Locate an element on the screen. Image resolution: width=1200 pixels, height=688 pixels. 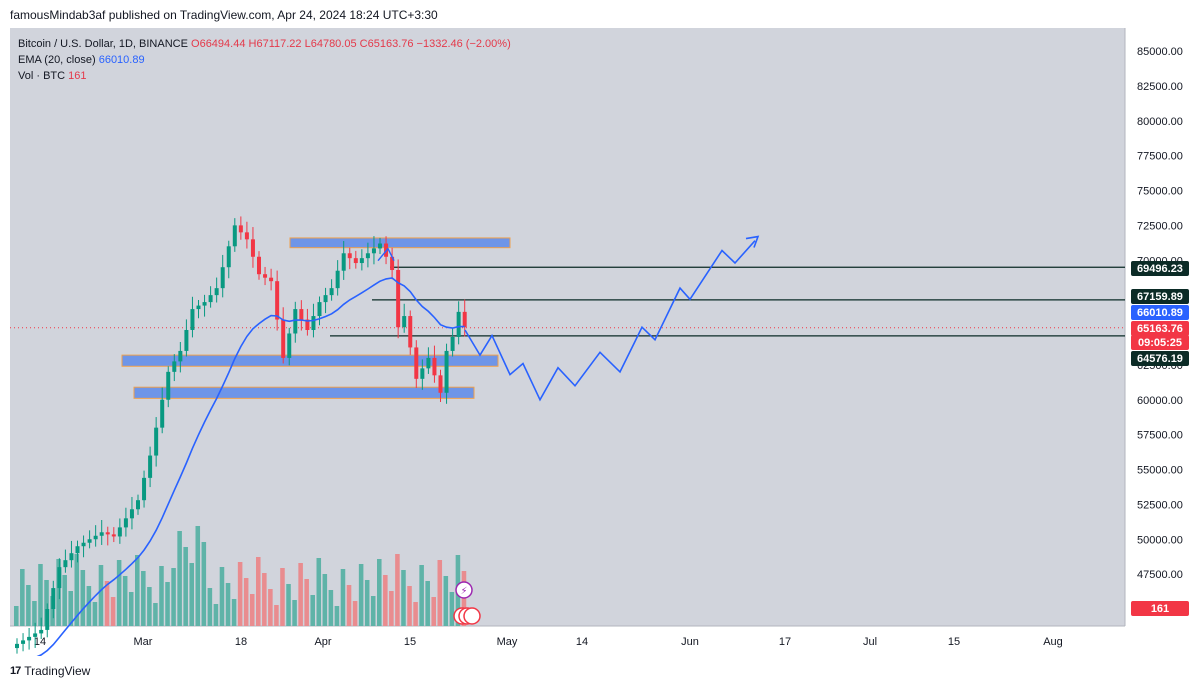
price-axis-label: 64576.19 is located at coordinates (1160, 359).